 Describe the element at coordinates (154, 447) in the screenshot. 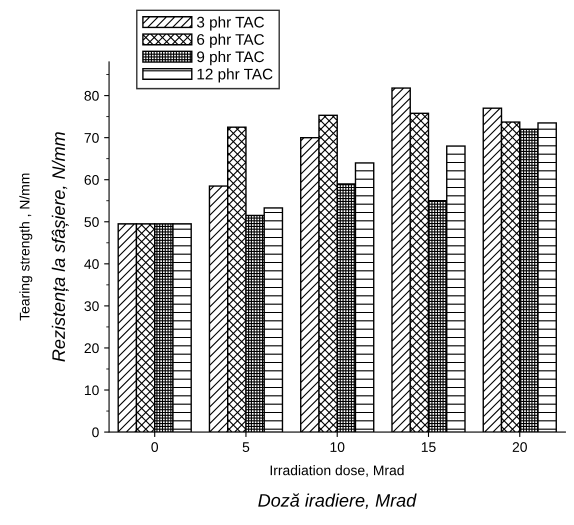

I see `x-tick-label: 0` at that location.